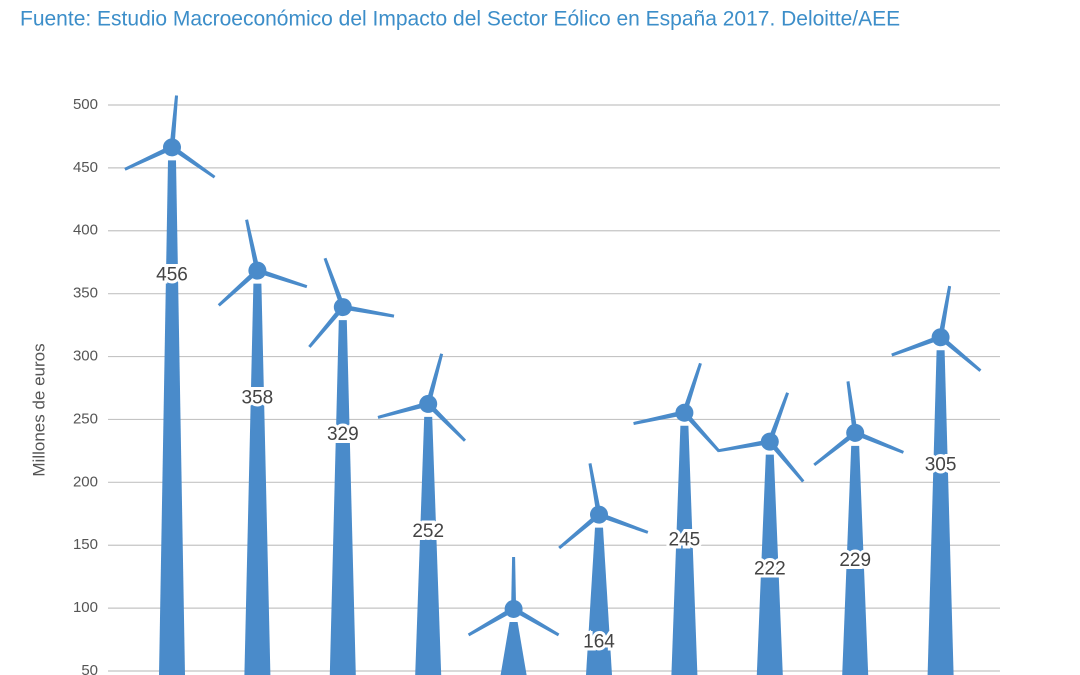 Image resolution: width=1080 pixels, height=675 pixels. Describe the element at coordinates (38, 409) in the screenshot. I see `y-axis-label: Millones de euros` at that location.